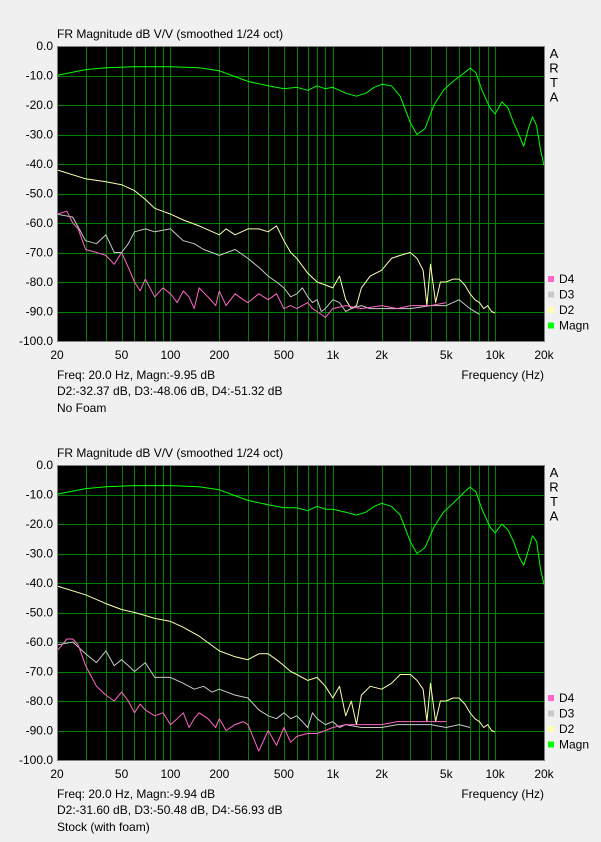 The height and width of the screenshot is (842, 601). Describe the element at coordinates (136, 375) in the screenshot. I see `readout-line-1: Freq: 20.0 Hz, Magn:-9.95 dB` at that location.